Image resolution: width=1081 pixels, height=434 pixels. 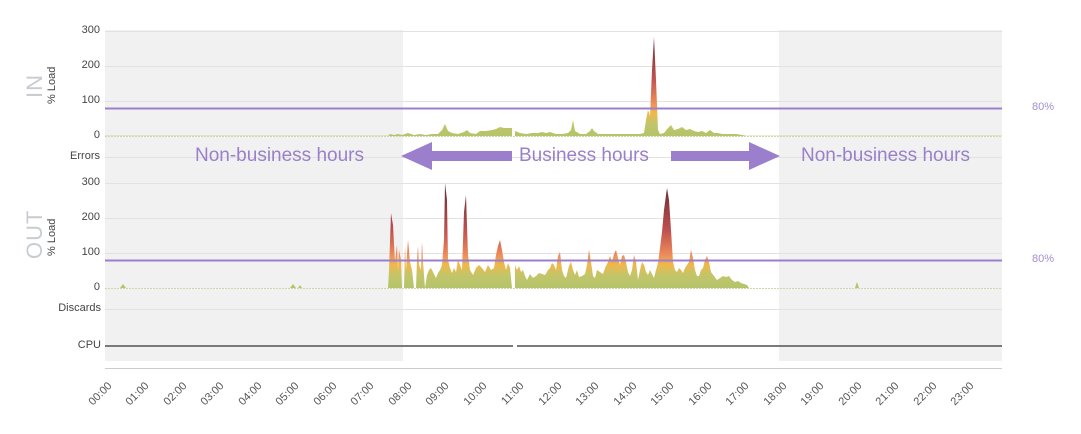 What do you see at coordinates (584, 155) in the screenshot?
I see `annotation-business: Business hours` at bounding box center [584, 155].